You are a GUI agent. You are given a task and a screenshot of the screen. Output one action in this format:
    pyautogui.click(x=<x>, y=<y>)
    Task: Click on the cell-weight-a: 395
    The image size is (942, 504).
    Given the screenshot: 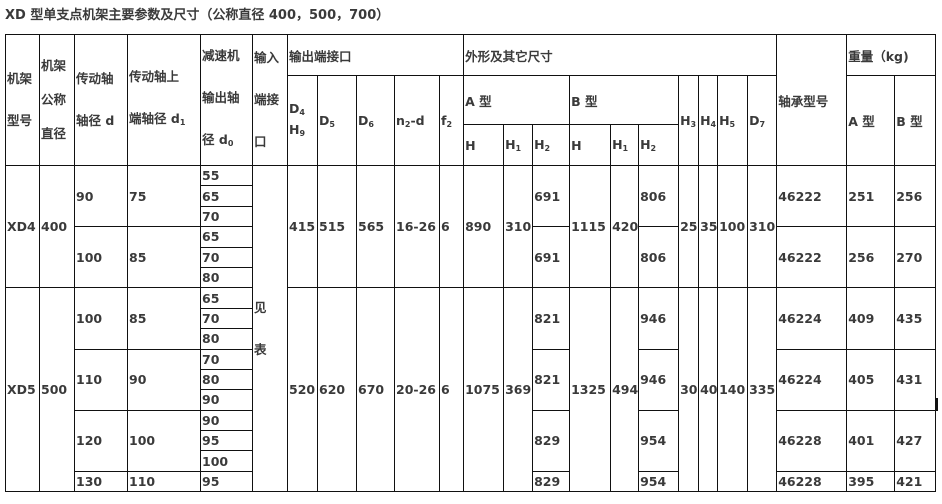 What is the action you would take?
    pyautogui.click(x=871, y=481)
    